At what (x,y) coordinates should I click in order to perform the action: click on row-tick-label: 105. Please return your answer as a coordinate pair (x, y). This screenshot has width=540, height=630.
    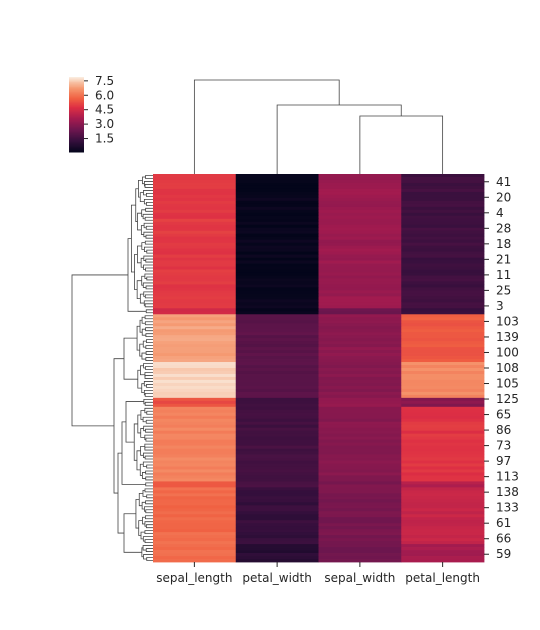
    Looking at the image, I should click on (507, 384).